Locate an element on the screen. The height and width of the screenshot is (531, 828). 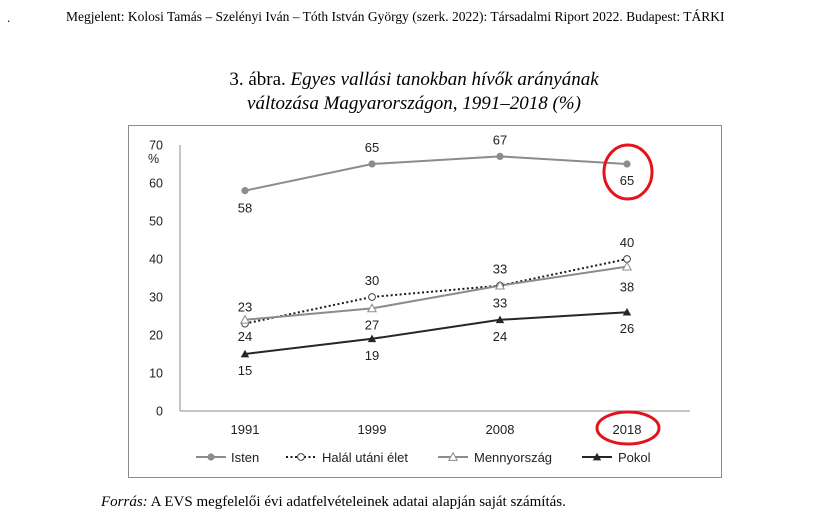
data-label: 58 is located at coordinates (245, 208).